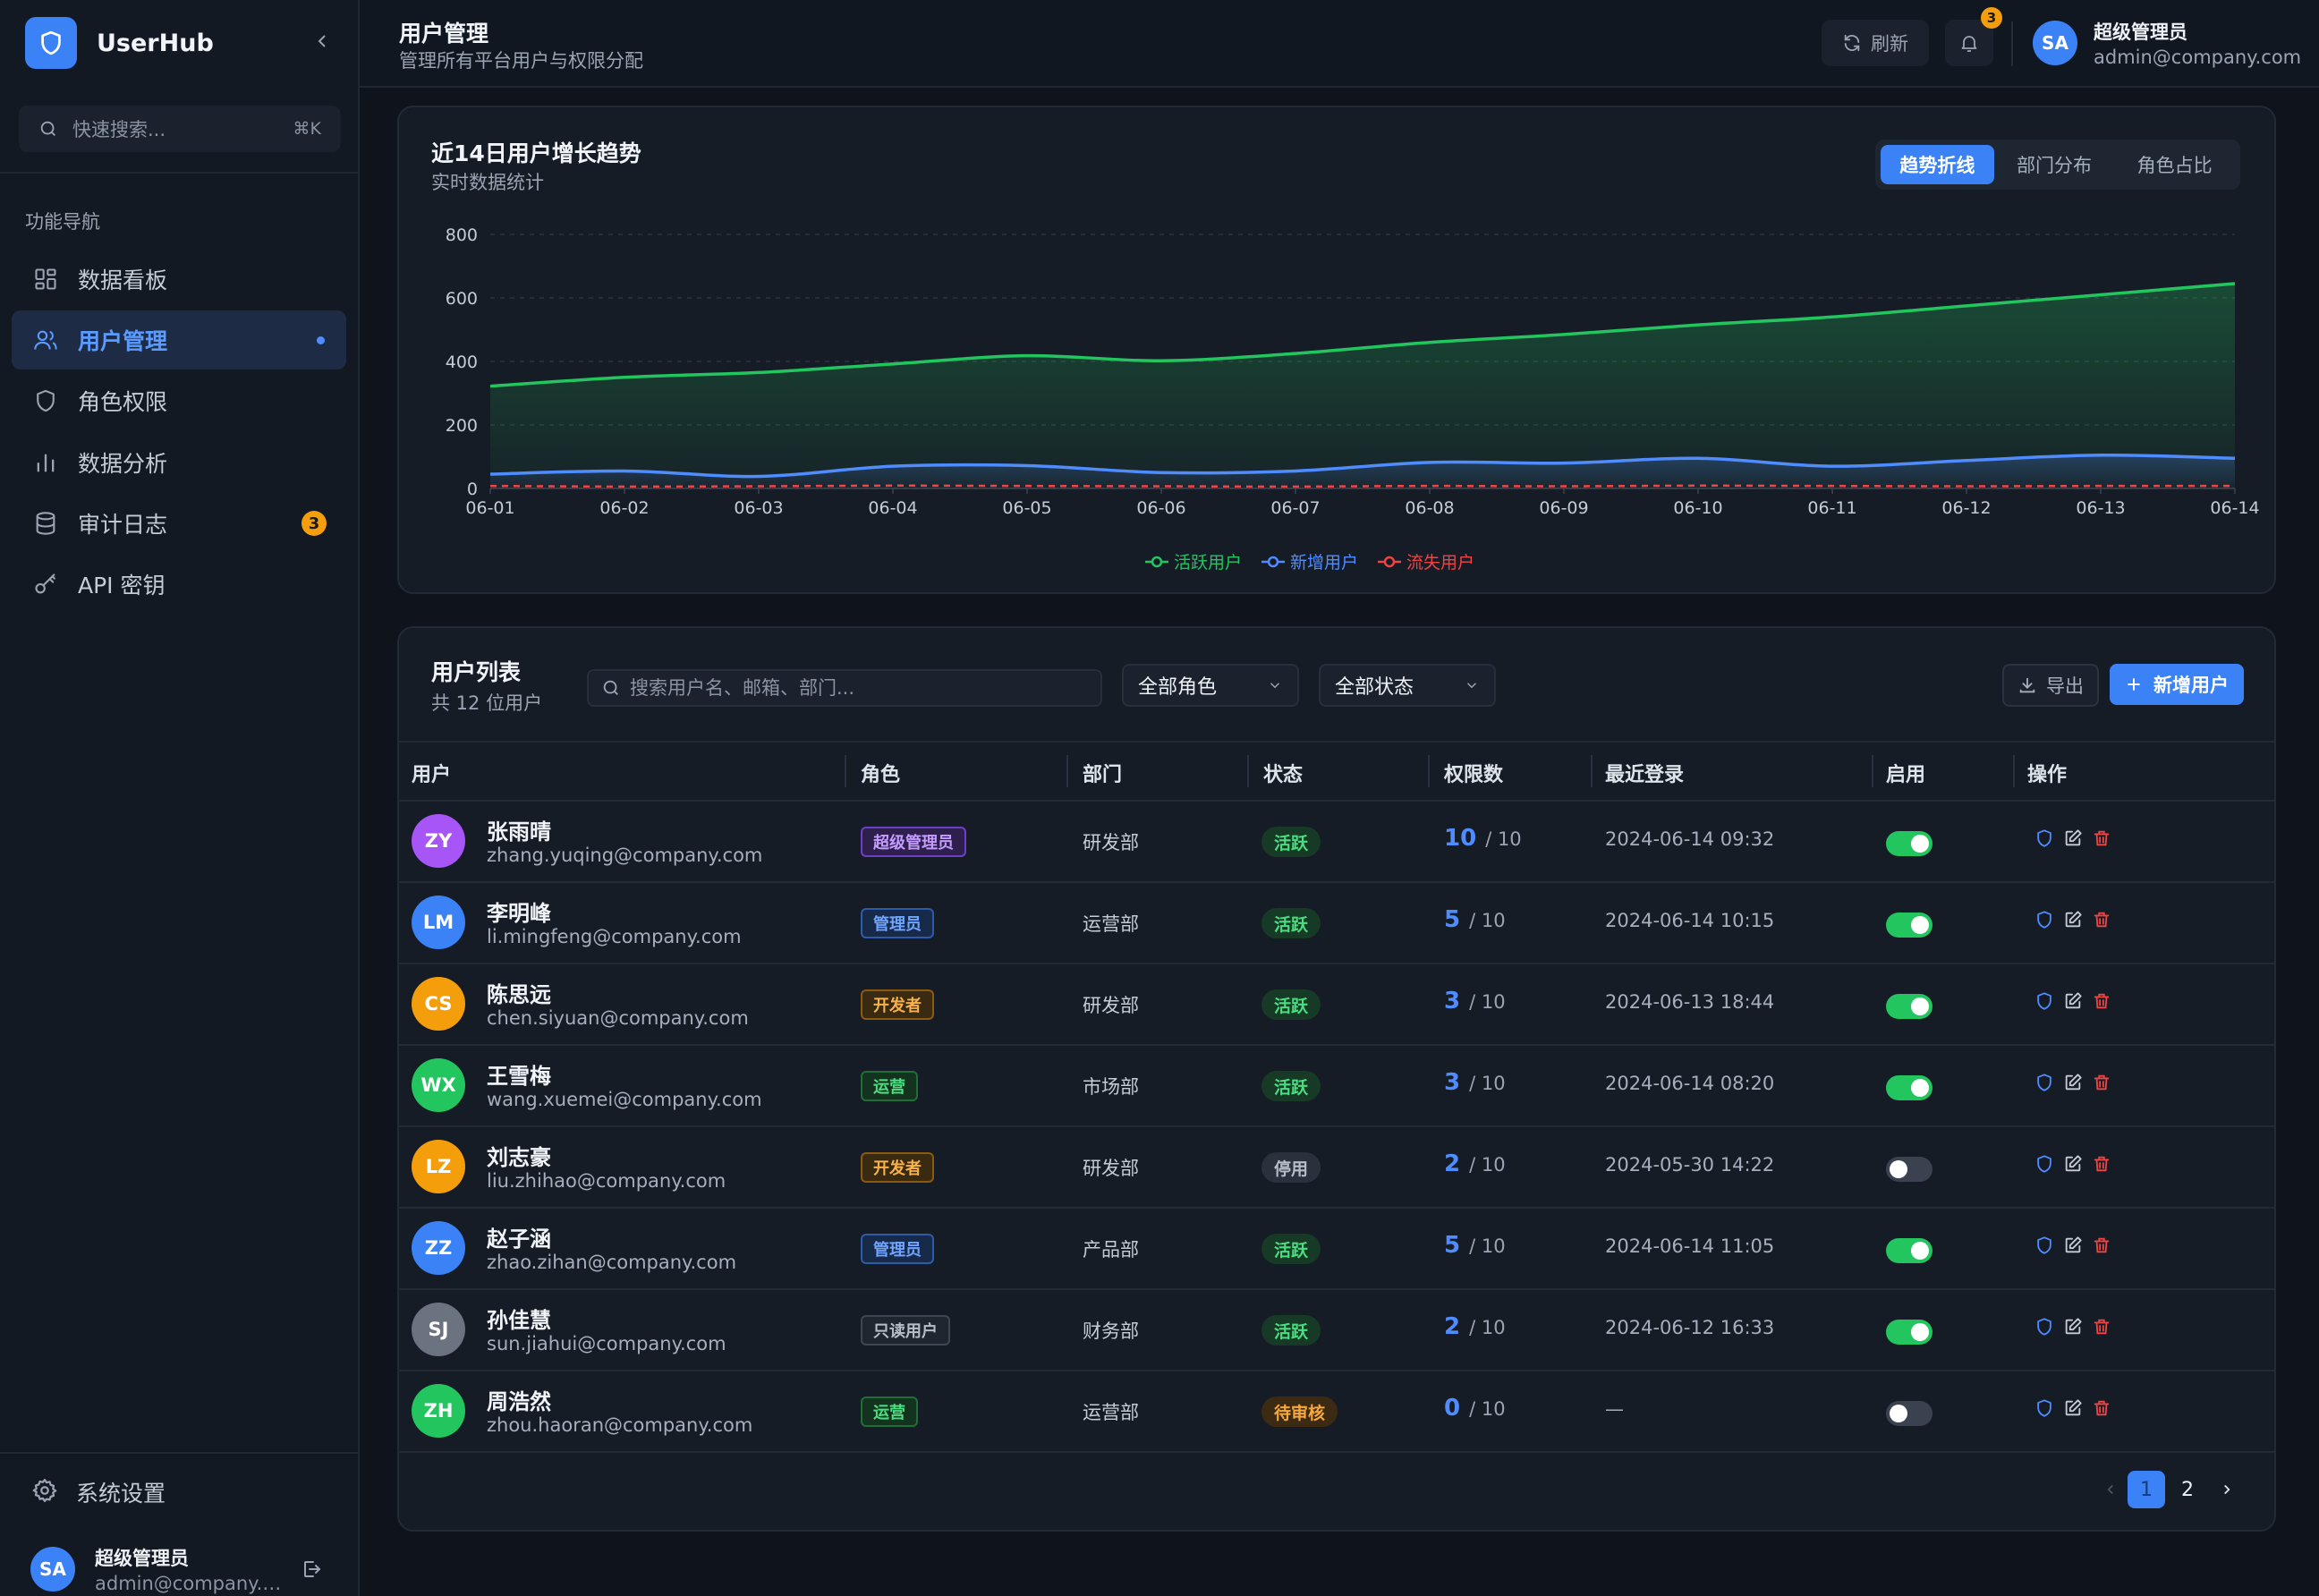 This screenshot has height=1596, width=2319. I want to click on user-name: 周浩然, so click(519, 1401).